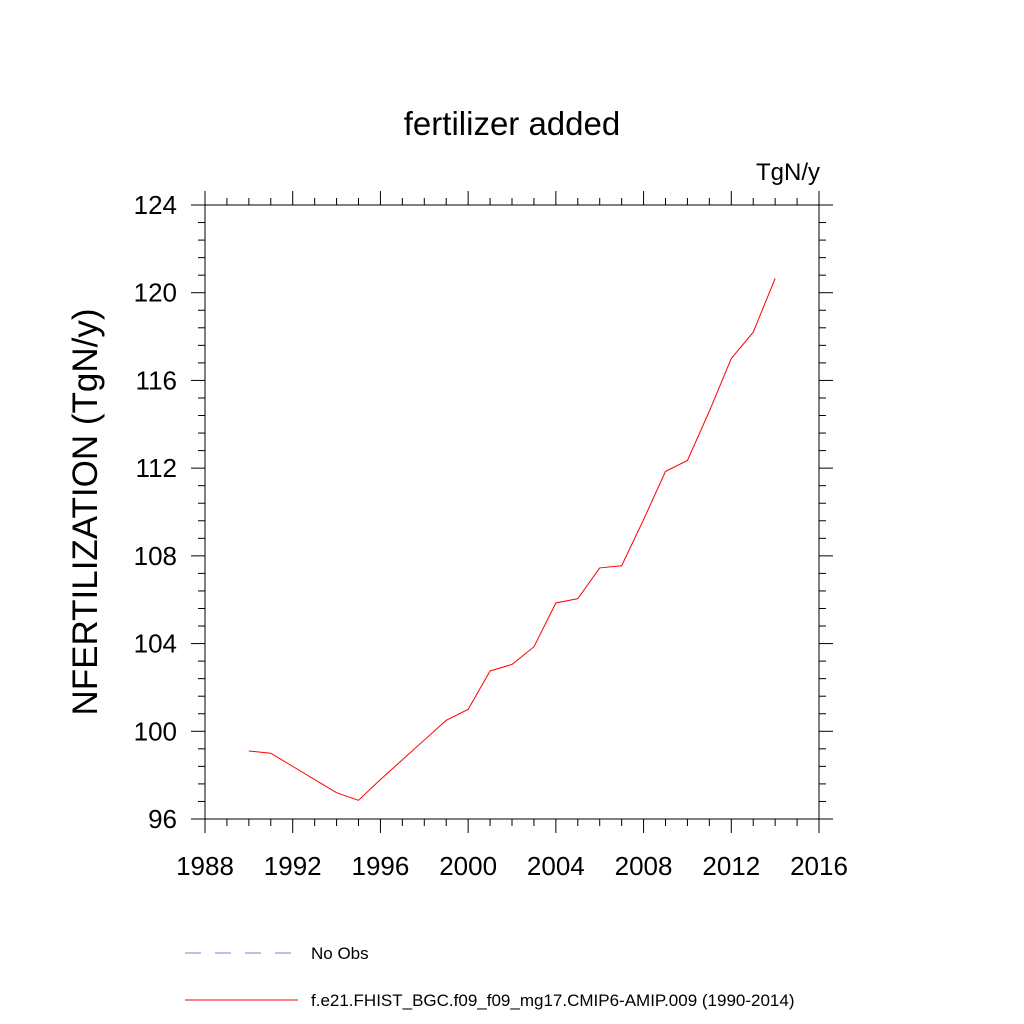 This screenshot has width=1024, height=1024. I want to click on y-tick-label: 108, so click(155, 556).